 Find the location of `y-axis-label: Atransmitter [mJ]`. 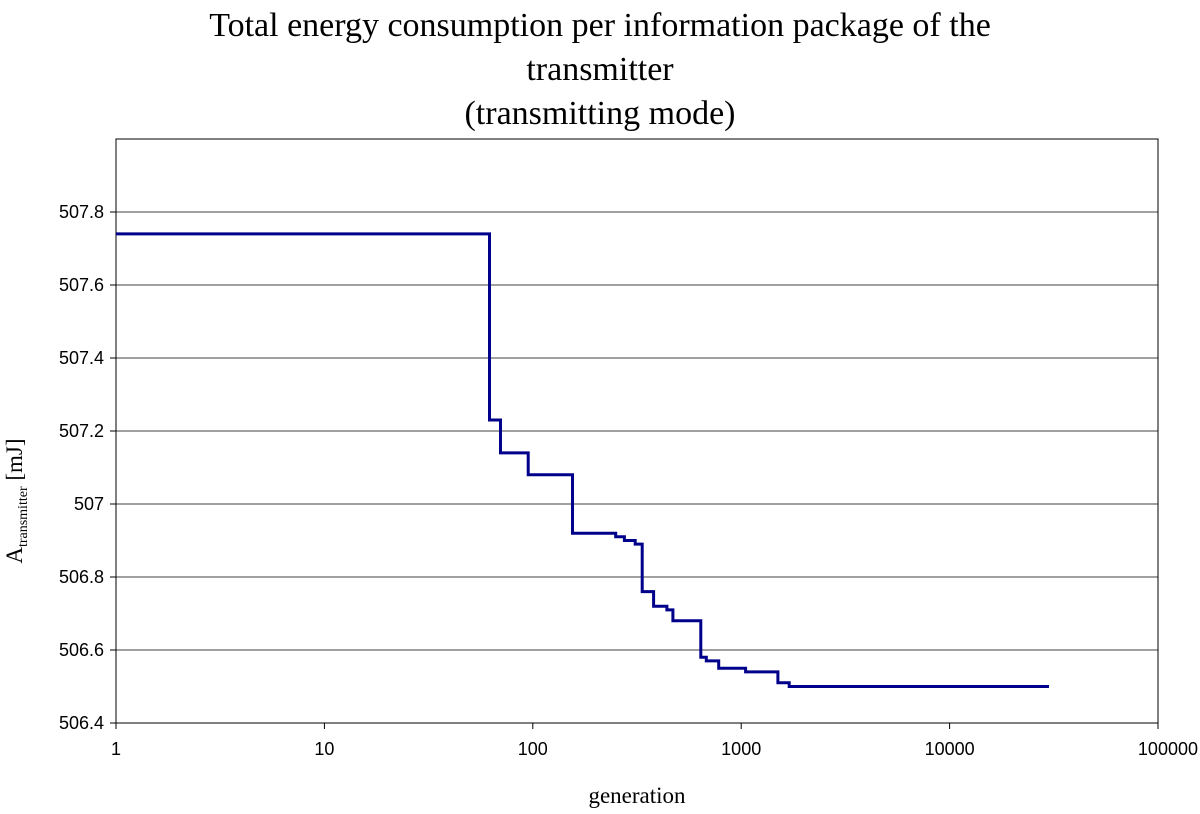

y-axis-label: Atransmitter [mJ] is located at coordinates (16, 500).